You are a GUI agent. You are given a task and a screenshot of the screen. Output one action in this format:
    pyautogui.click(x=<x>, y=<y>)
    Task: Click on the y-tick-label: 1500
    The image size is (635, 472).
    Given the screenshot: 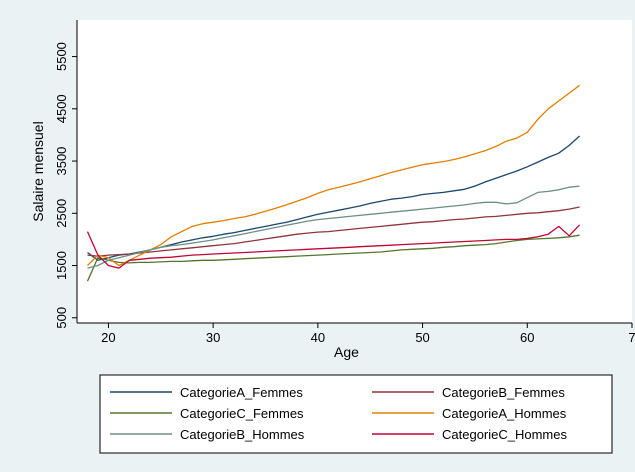 What is the action you would take?
    pyautogui.click(x=61, y=265)
    